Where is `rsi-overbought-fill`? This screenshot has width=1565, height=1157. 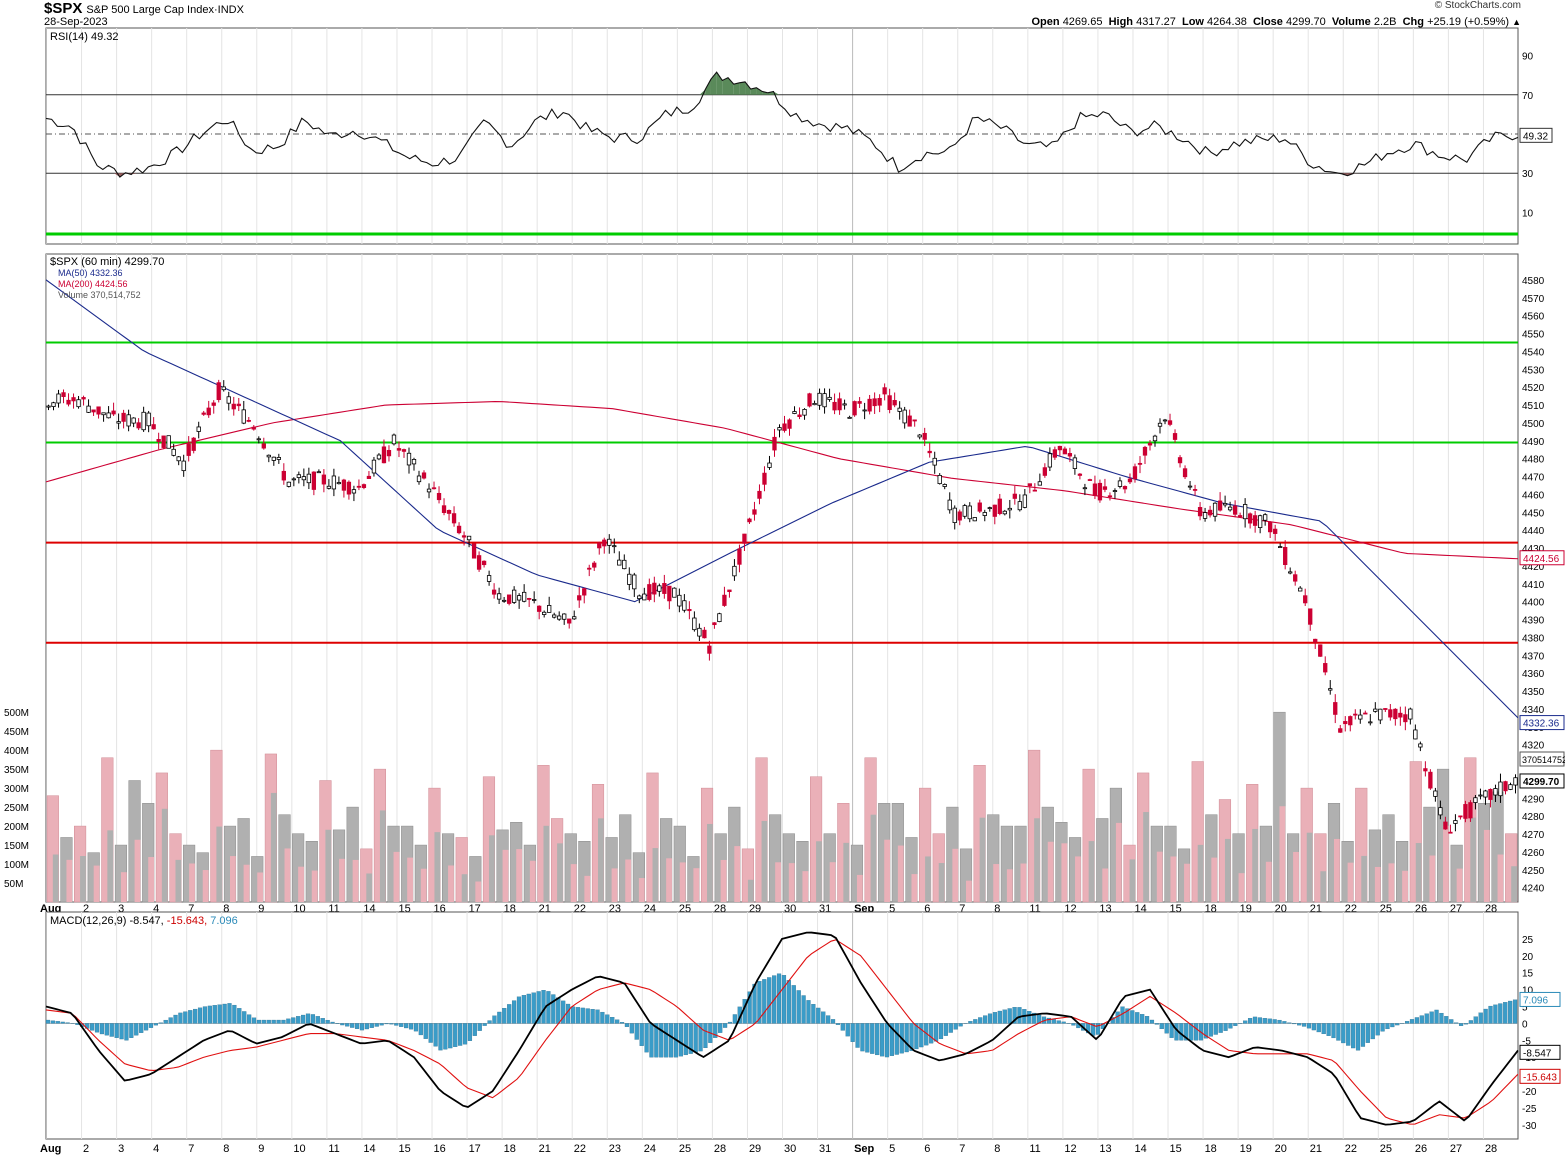
rsi-overbought-fill is located at coordinates (725, 86).